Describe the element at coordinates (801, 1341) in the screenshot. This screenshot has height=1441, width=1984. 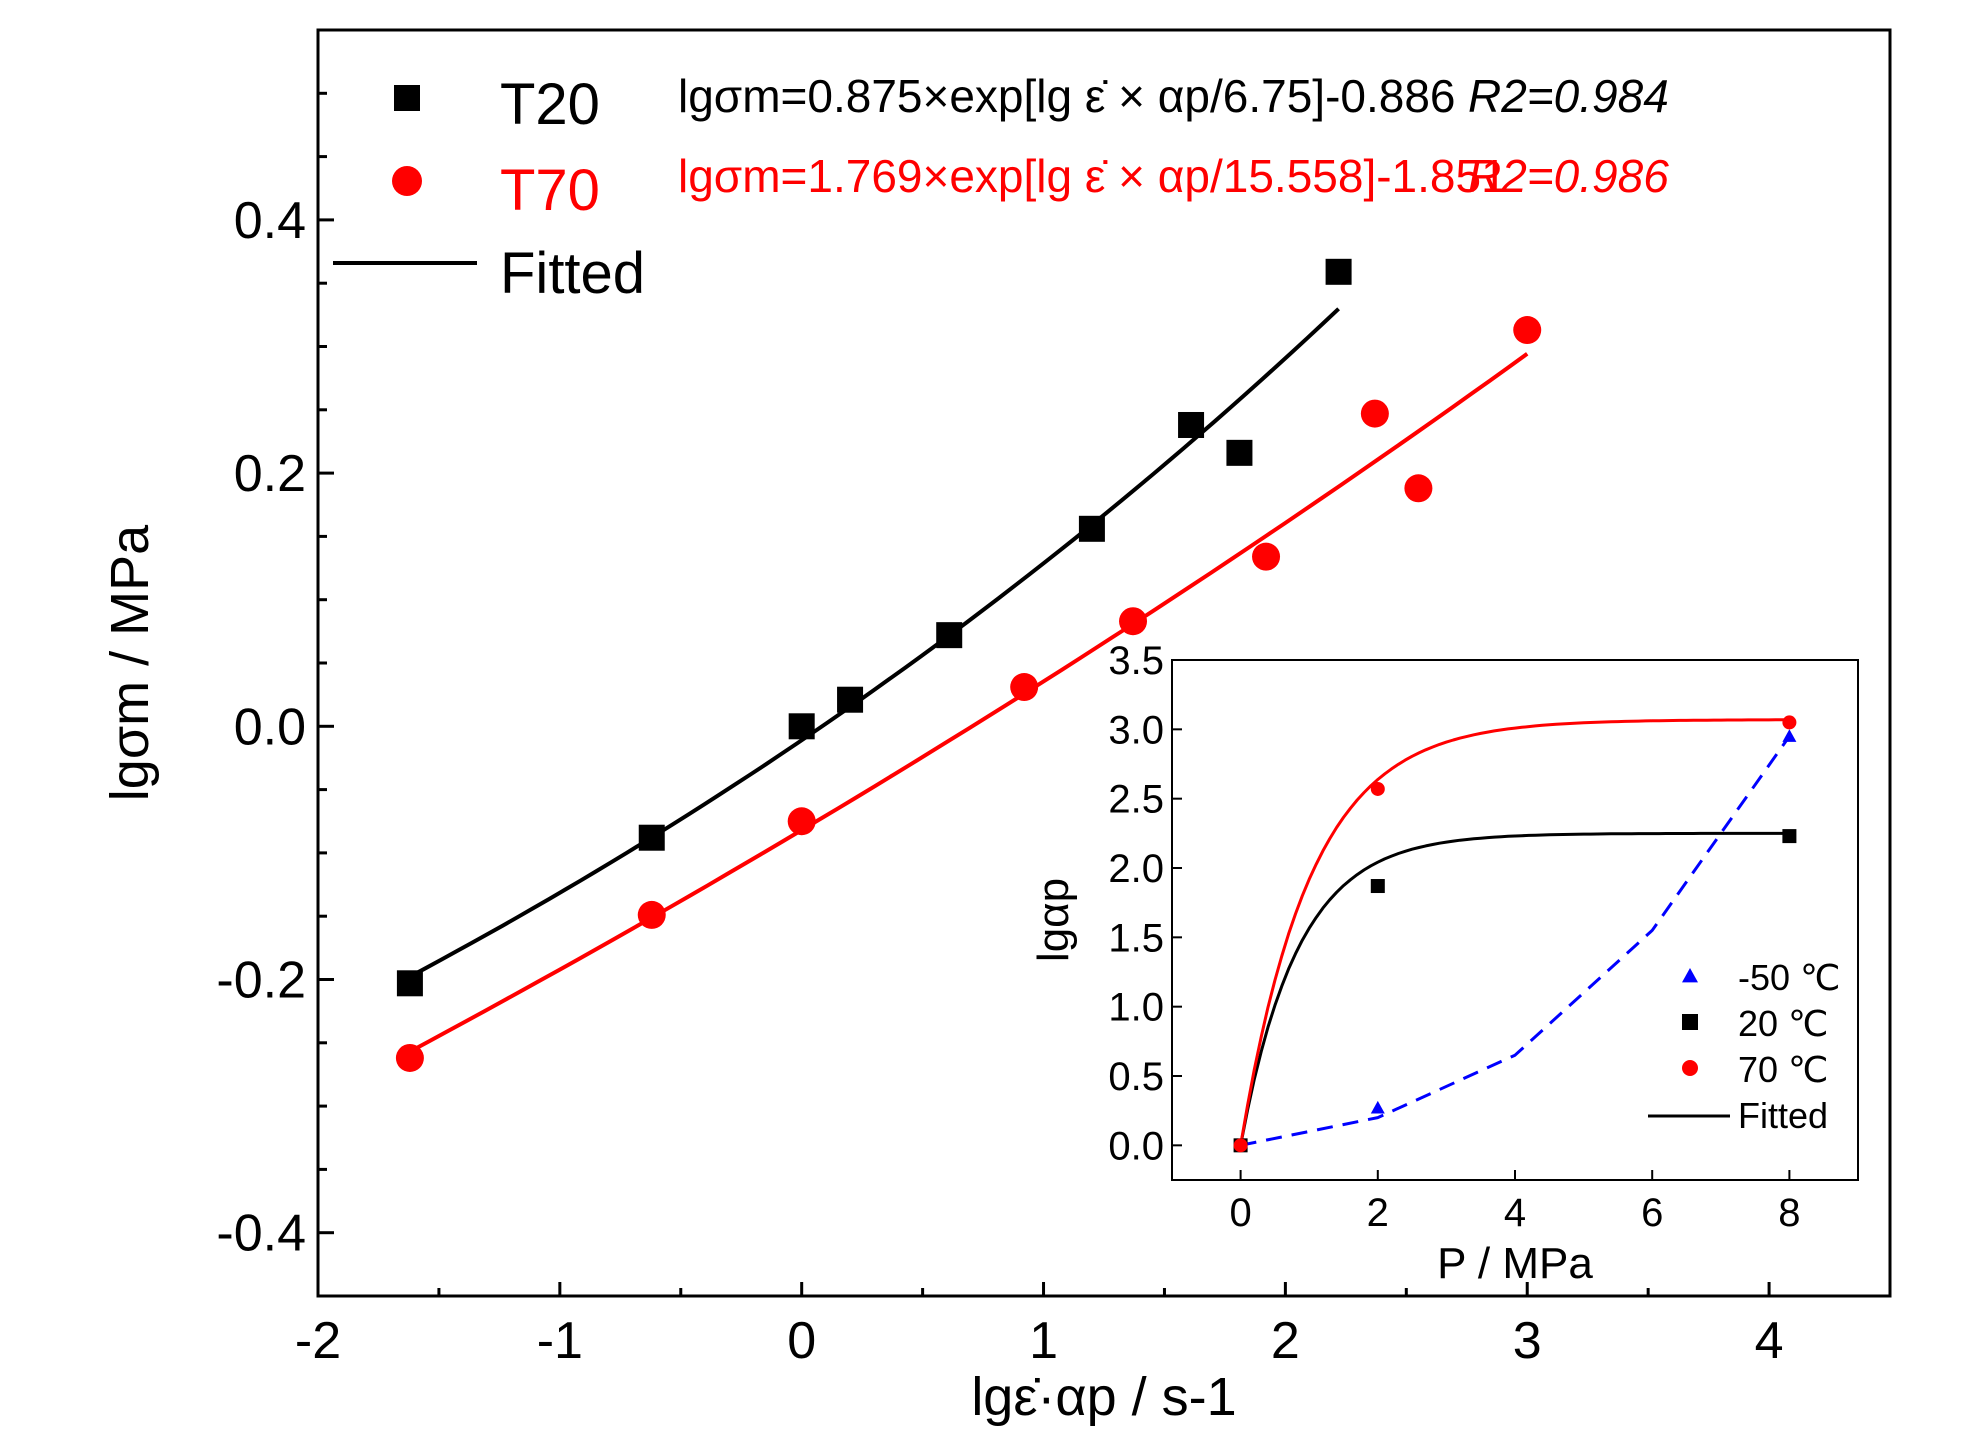
I see `x-tick-label: 0` at that location.